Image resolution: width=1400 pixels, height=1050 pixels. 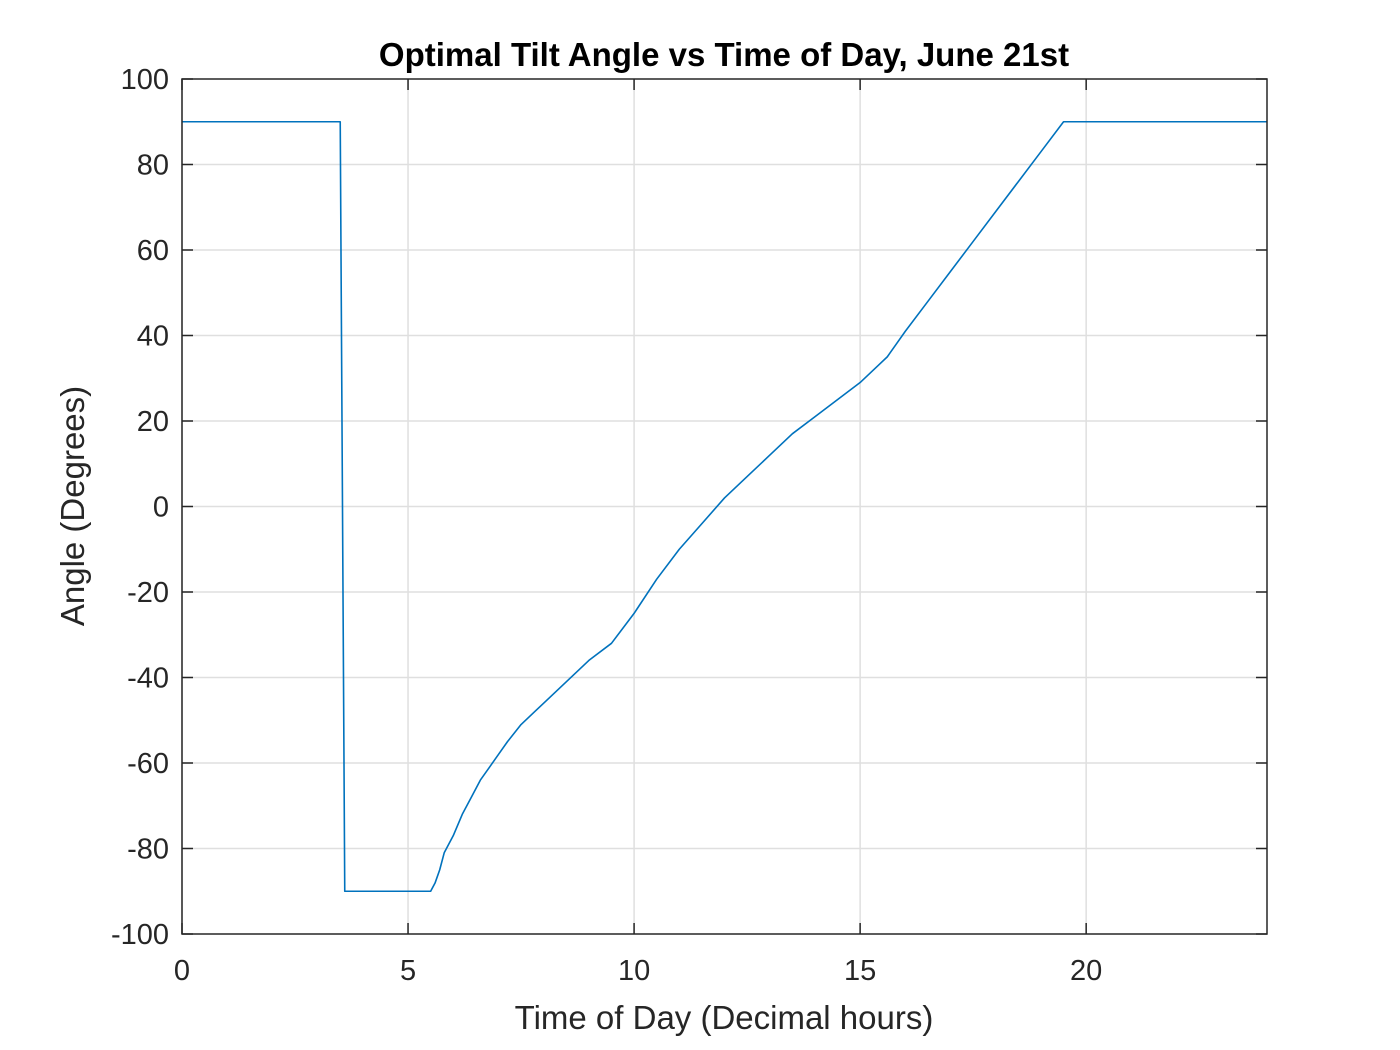 What do you see at coordinates (153, 251) in the screenshot?
I see `y-tick-label: 60` at bounding box center [153, 251].